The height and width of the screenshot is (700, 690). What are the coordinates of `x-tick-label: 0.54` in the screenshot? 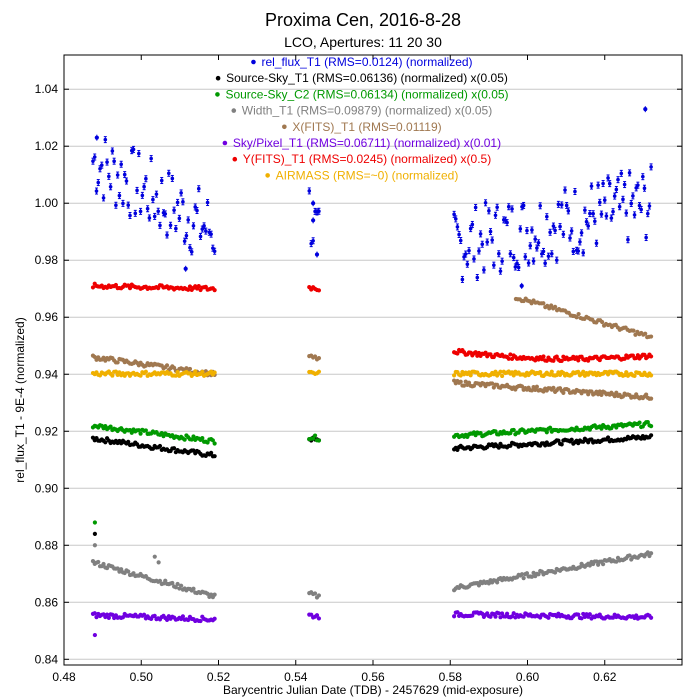 It's located at (296, 677).